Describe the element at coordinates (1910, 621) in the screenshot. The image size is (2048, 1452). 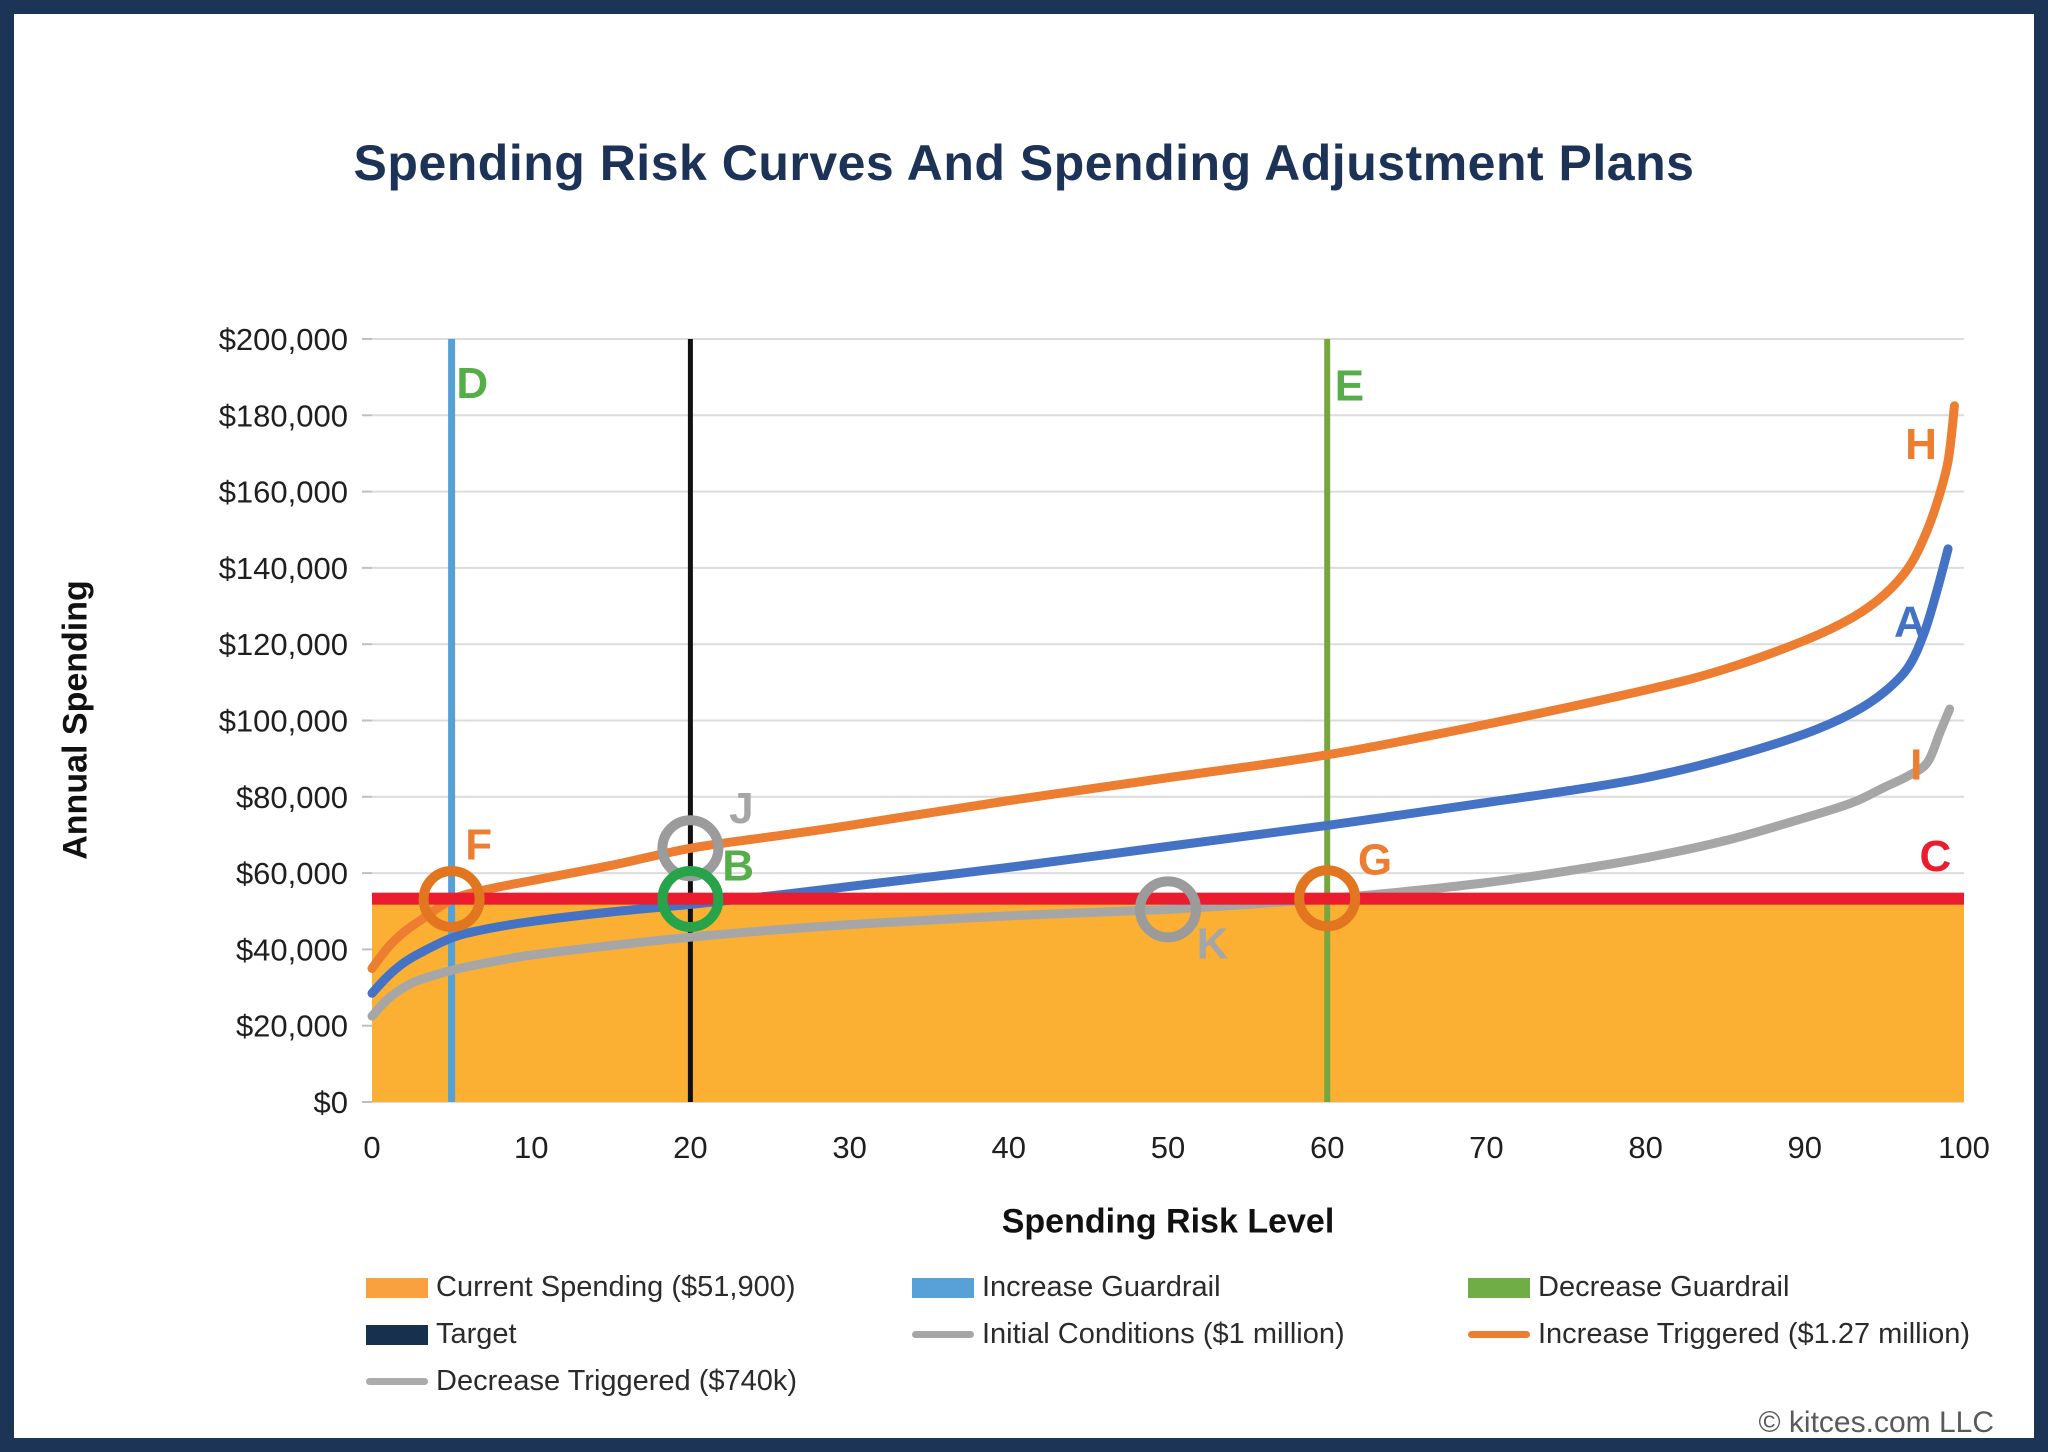
I see `point-label-A: A` at that location.